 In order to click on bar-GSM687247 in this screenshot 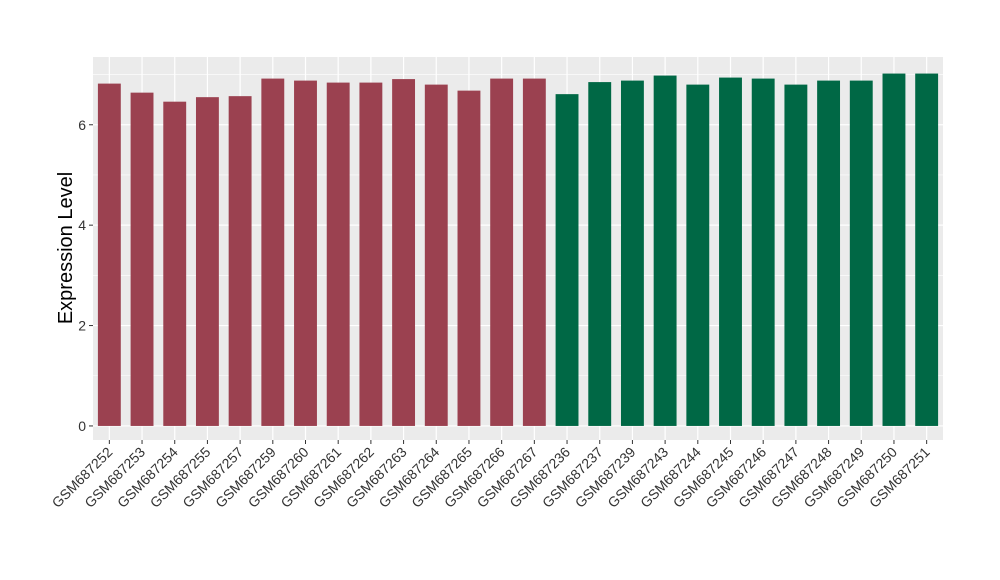, I will do `click(796, 255)`.